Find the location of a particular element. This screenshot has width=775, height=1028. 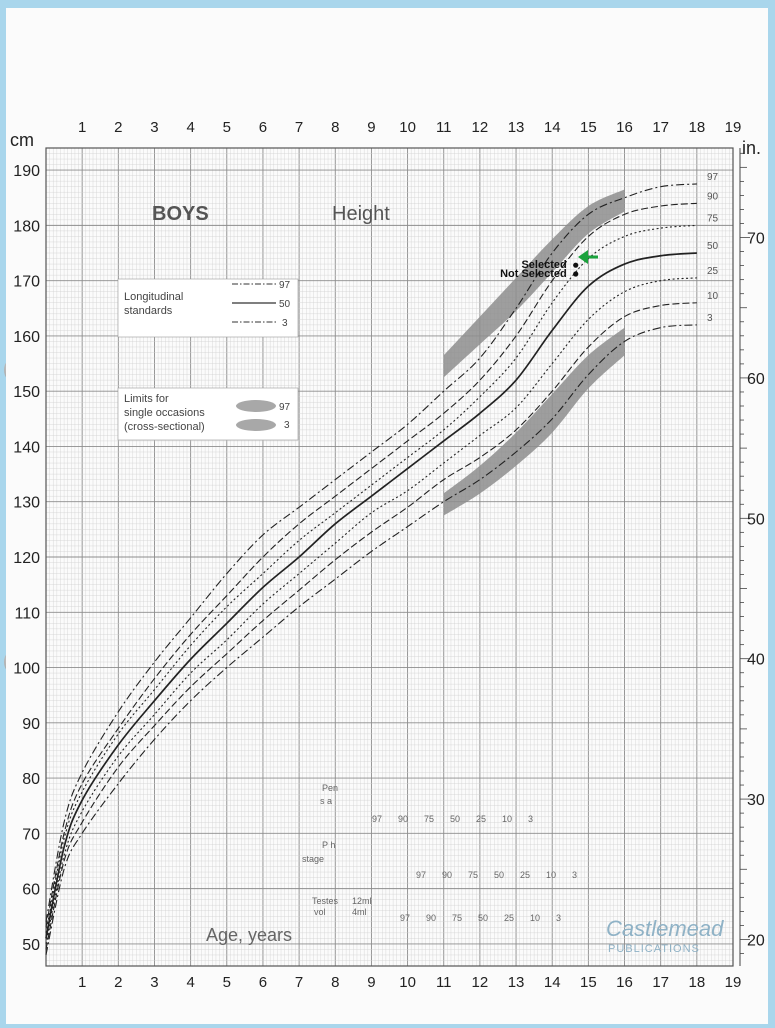

x-tick-label-bottom: 10 is located at coordinates (407, 982).